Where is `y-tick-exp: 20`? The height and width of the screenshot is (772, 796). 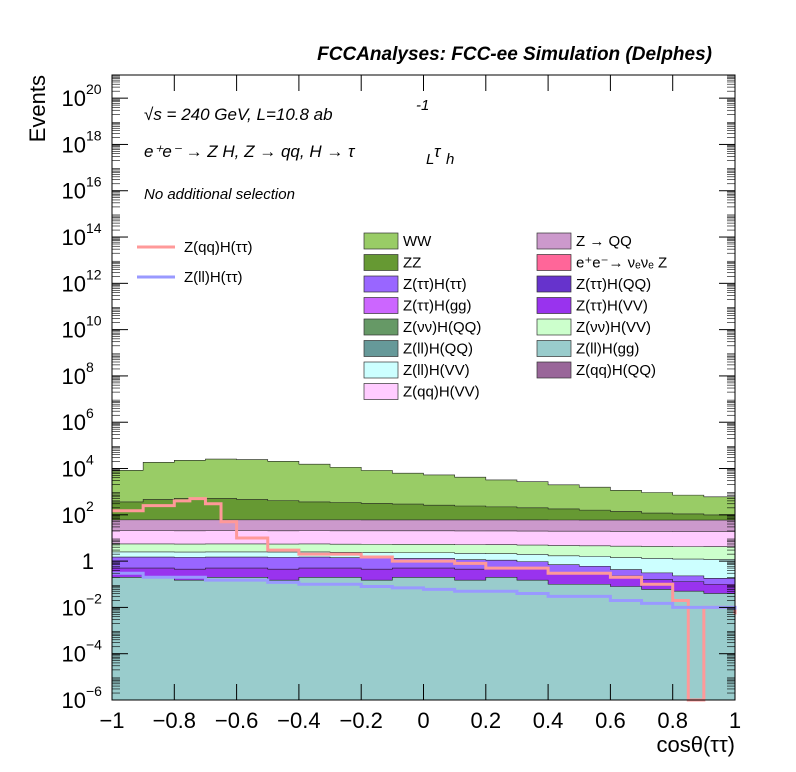
y-tick-exp: 20 is located at coordinates (94, 89).